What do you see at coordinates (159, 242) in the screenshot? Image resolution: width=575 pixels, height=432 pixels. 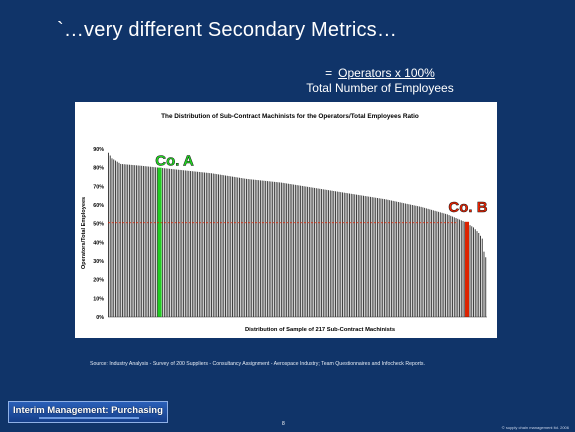 I see `highlight-bar` at bounding box center [159, 242].